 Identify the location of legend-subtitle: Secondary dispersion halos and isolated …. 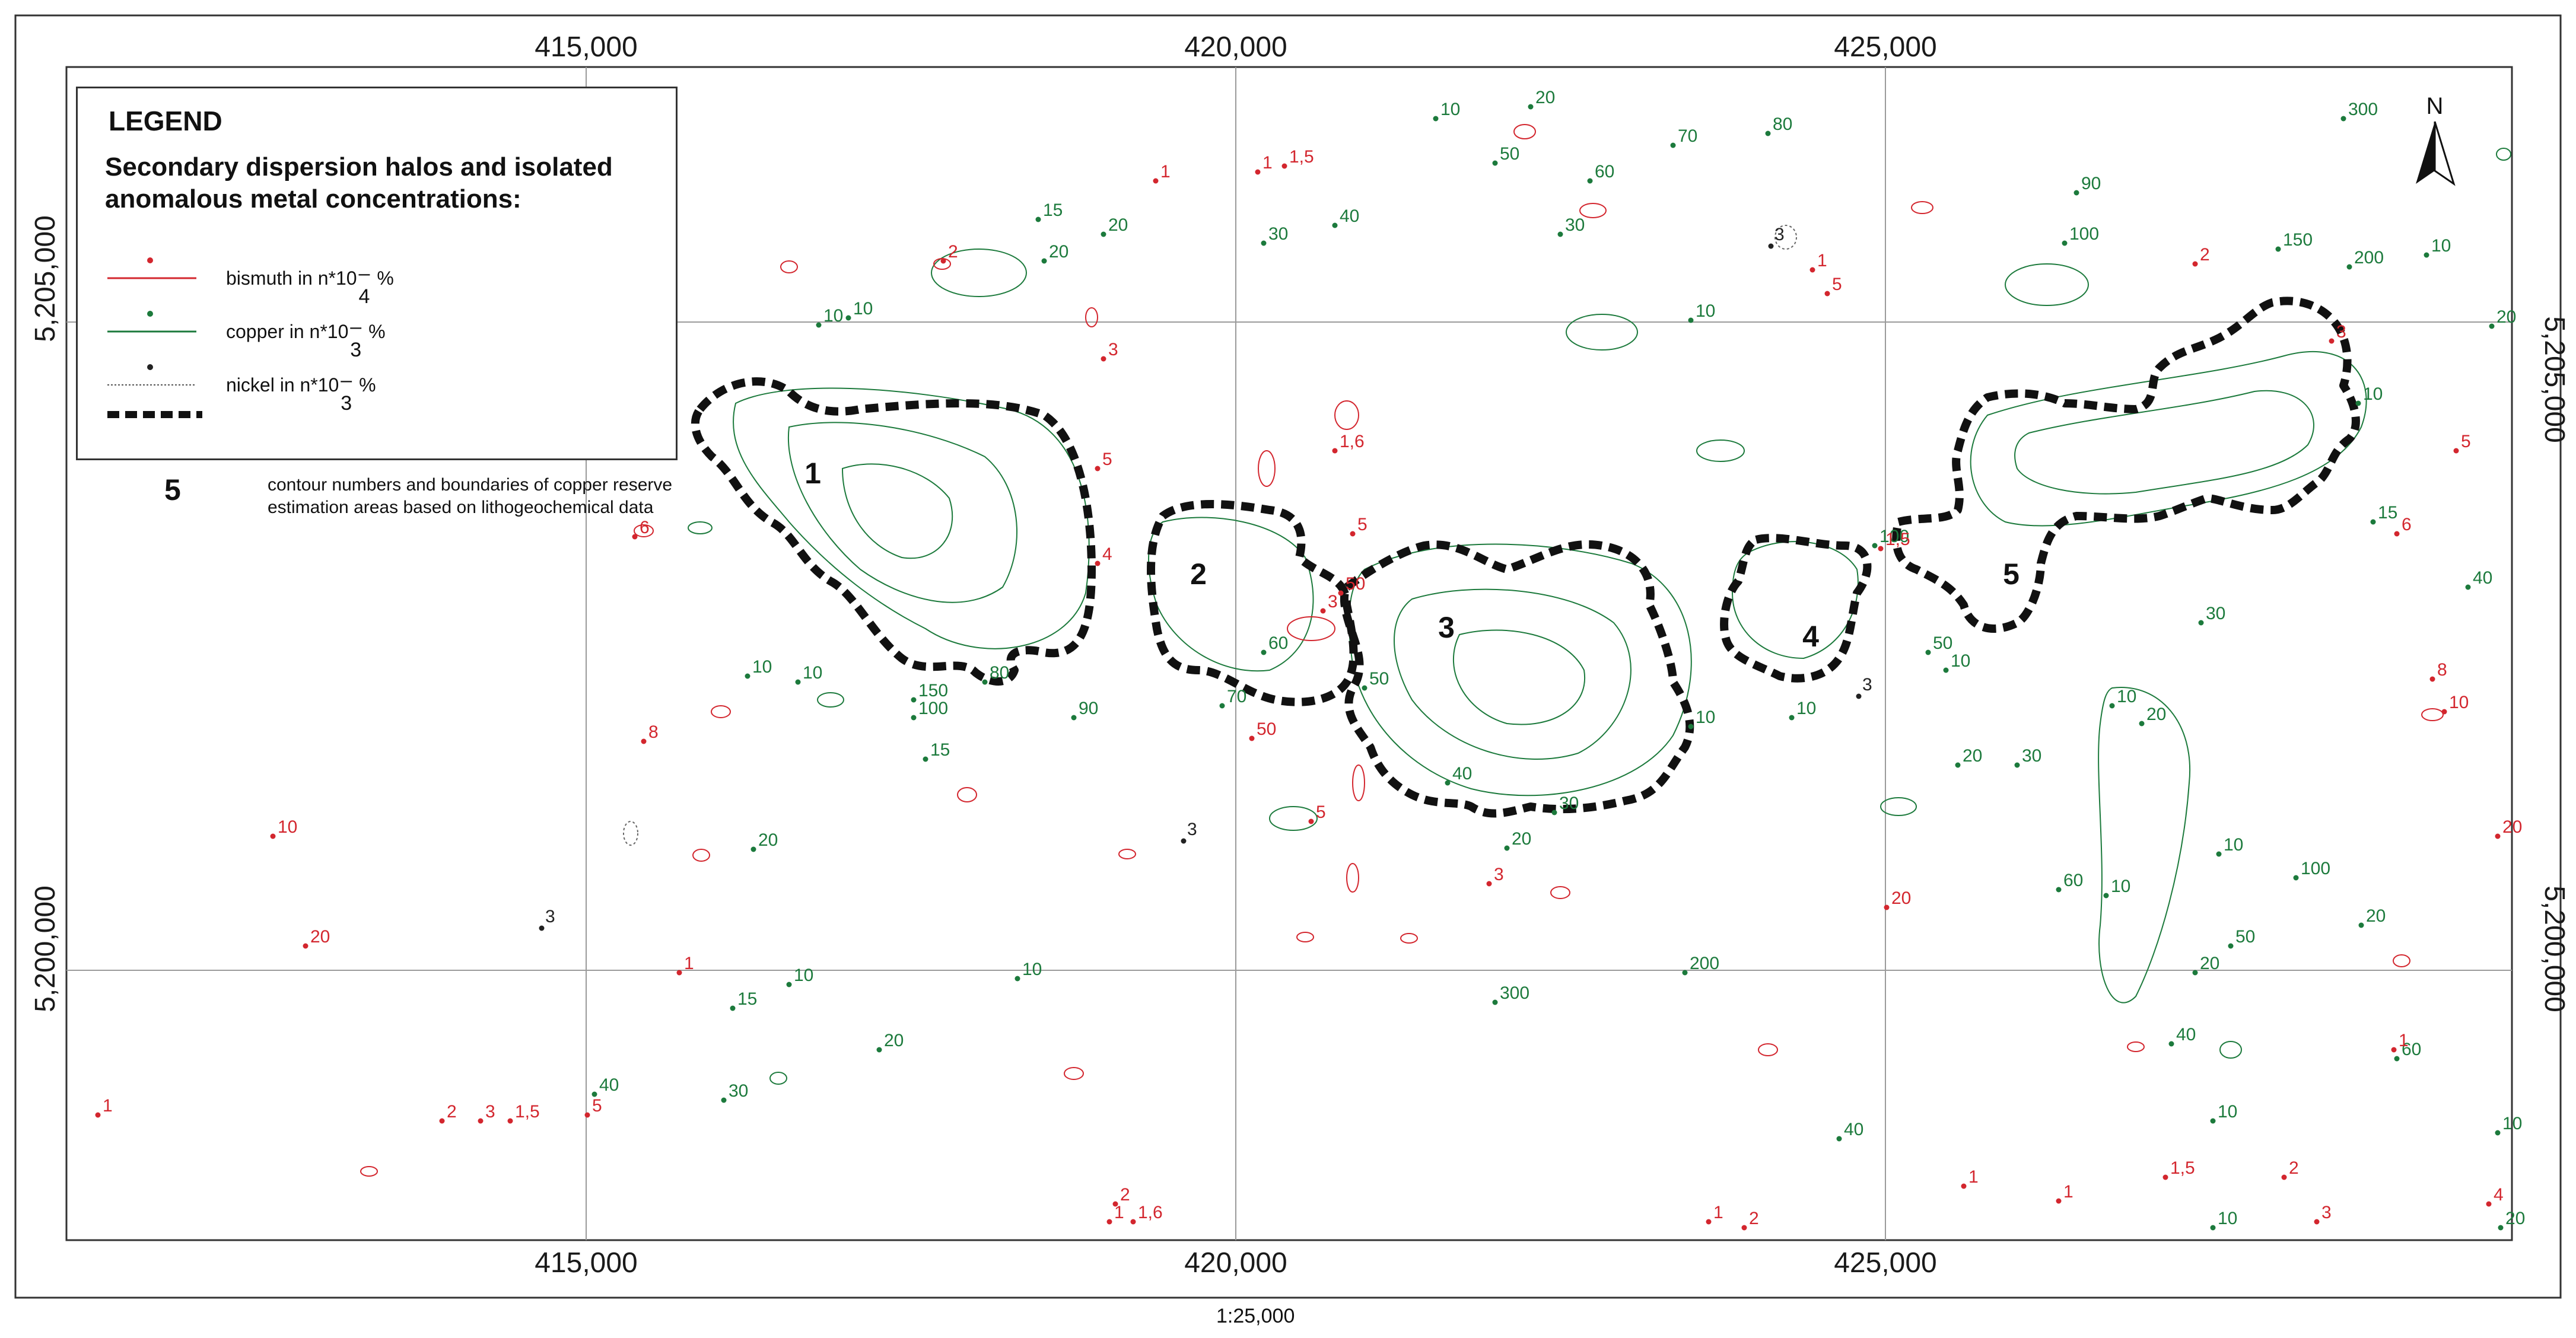
(384, 183).